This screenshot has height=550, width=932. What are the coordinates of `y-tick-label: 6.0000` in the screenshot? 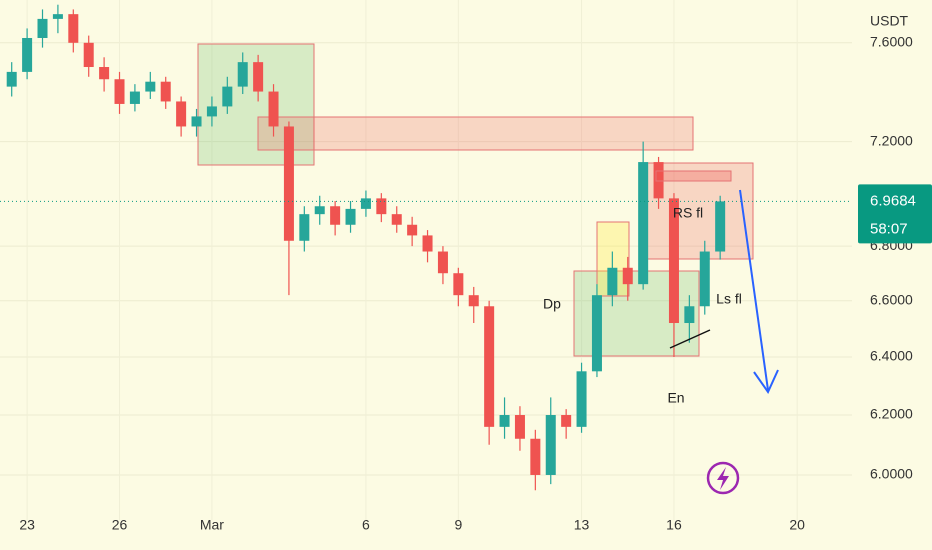 It's located at (891, 474).